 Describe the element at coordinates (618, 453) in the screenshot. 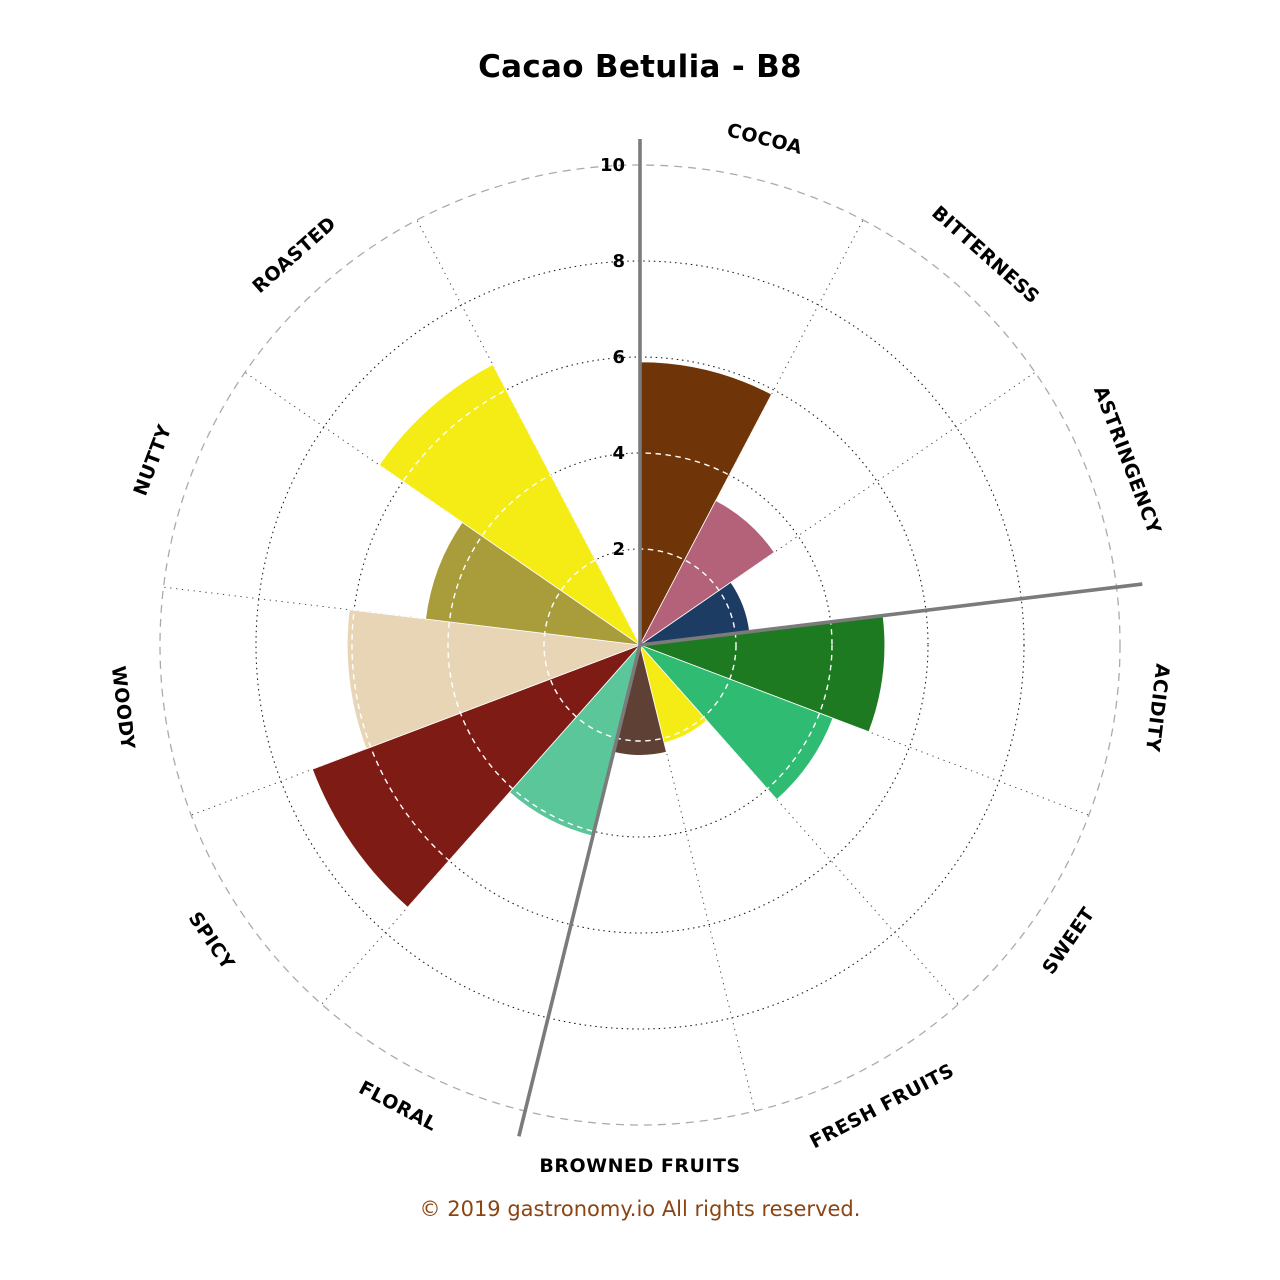

I see `radial-tick-label-4: 4` at that location.